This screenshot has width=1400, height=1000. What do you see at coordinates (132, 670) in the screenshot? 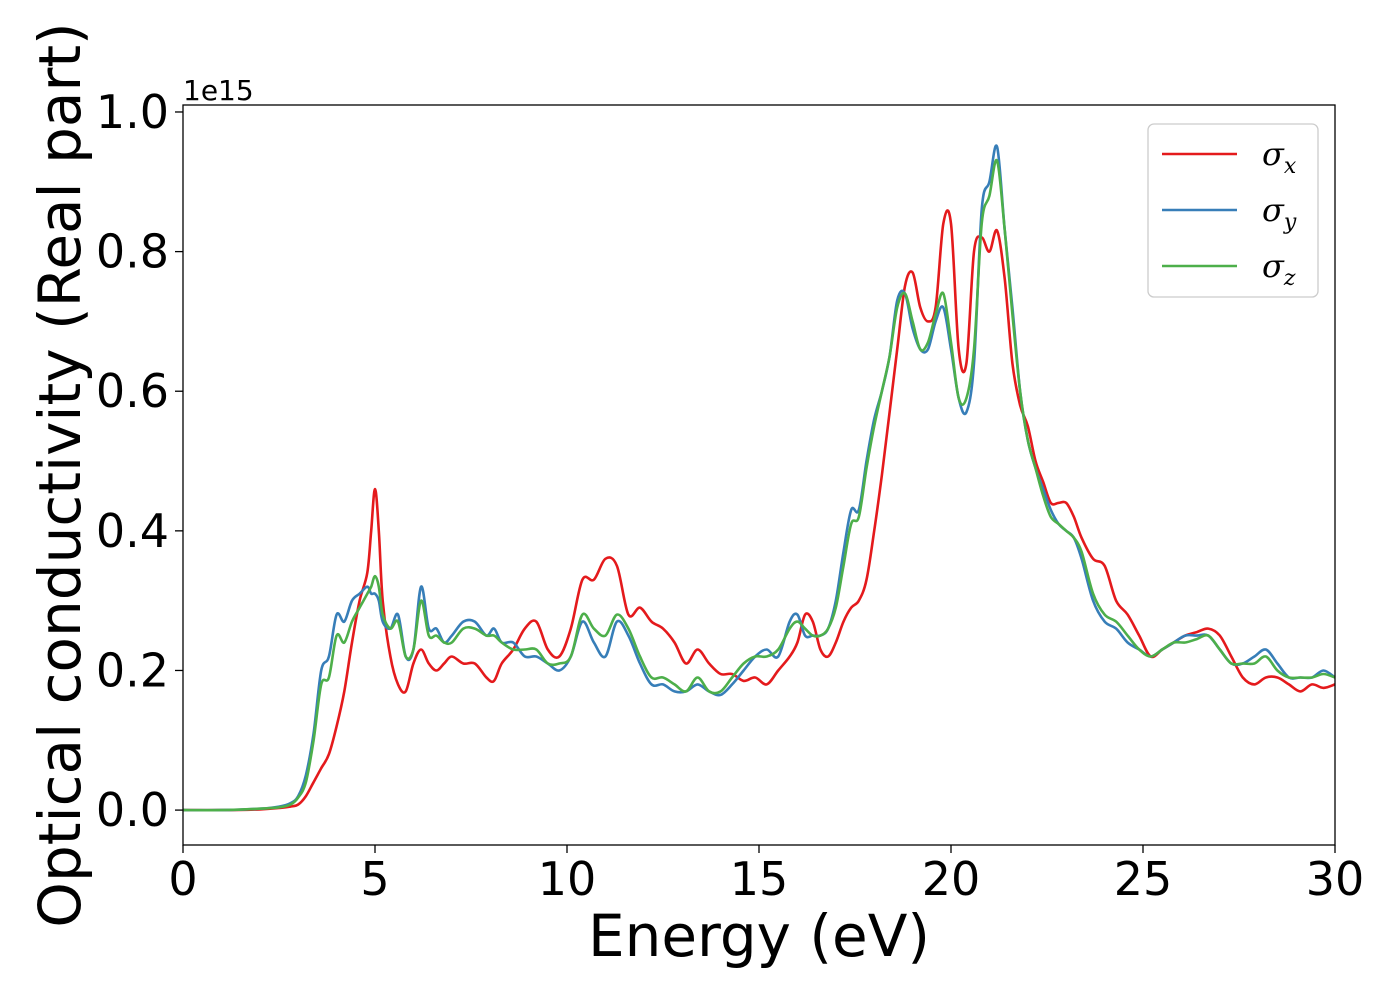
I see `y-tick-label: 0.2` at bounding box center [132, 670].